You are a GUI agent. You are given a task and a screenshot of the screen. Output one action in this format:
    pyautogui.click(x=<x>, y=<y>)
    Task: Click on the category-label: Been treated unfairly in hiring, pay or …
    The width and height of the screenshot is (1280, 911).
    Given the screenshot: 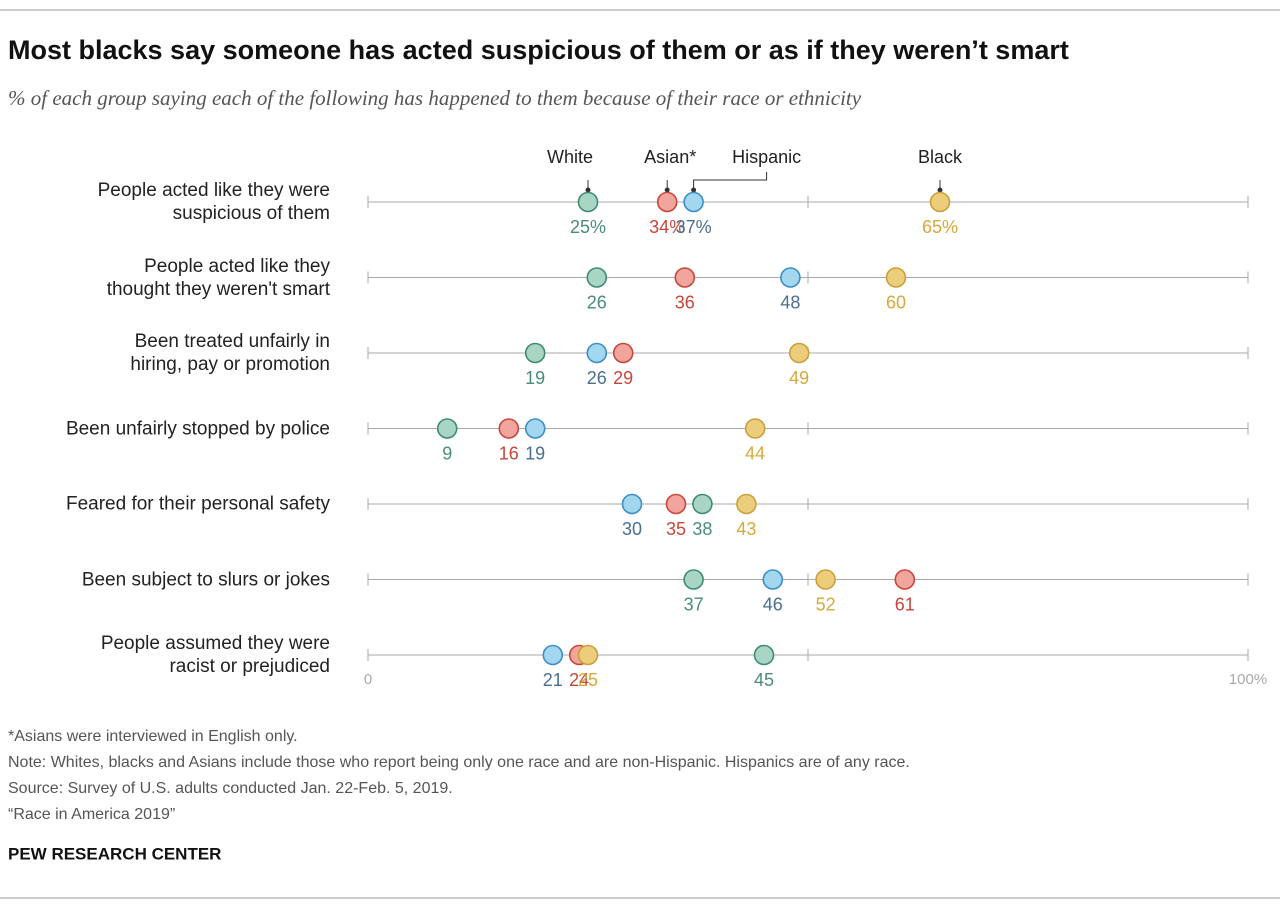 What is the action you would take?
    pyautogui.click(x=230, y=353)
    